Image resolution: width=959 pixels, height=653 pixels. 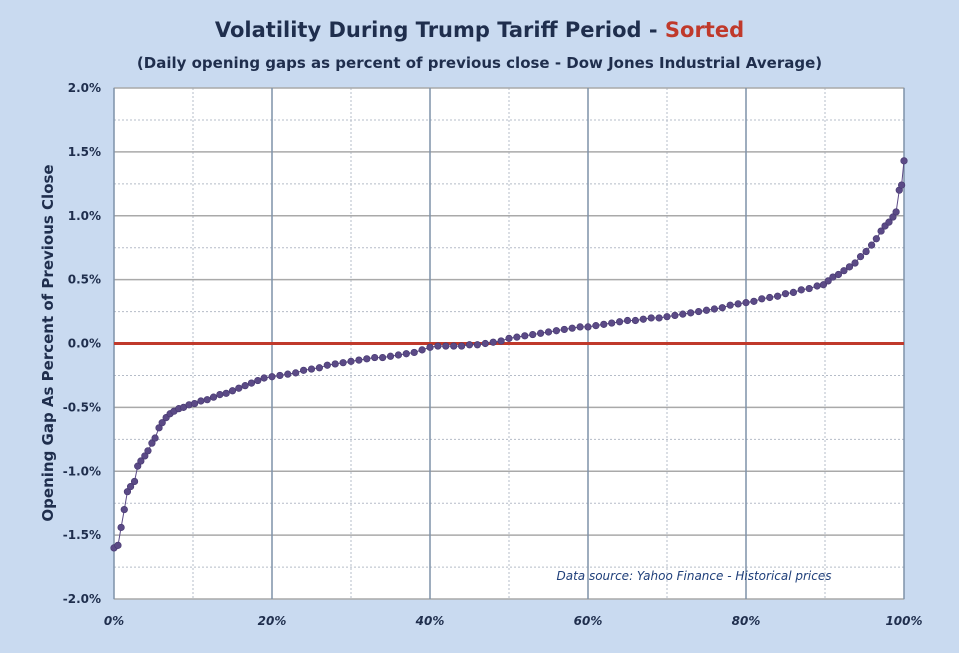 What do you see at coordinates (82, 535) in the screenshot?
I see `y-tick-label: -1.5%` at bounding box center [82, 535].